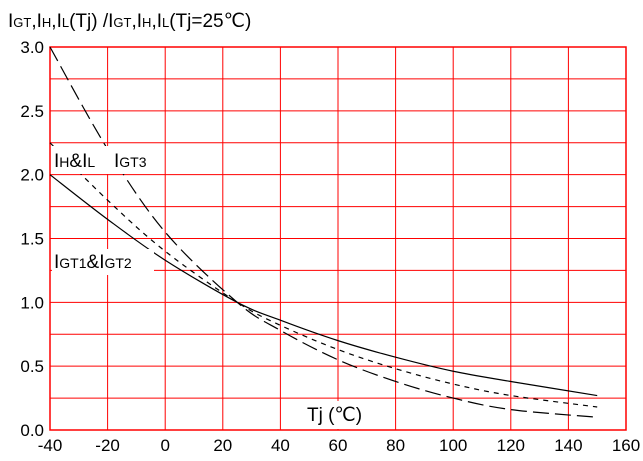  I want to click on x-tick-labels: -40 -20 0 20 40 60 80 100 120 140 160, so click(339, 445).